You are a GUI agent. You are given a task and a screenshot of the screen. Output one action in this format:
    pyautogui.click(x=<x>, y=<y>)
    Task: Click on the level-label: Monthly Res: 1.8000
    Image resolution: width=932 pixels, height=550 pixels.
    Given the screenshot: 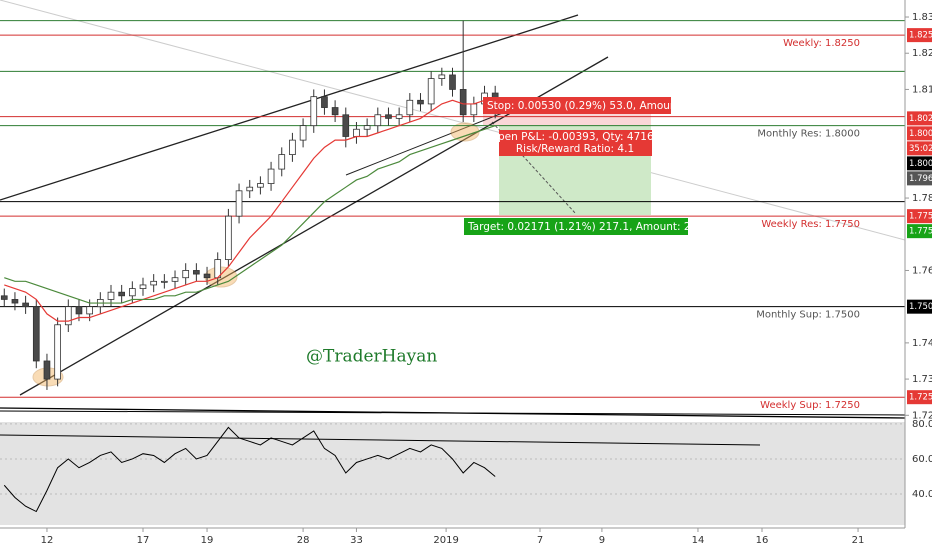 What is the action you would take?
    pyautogui.click(x=808, y=134)
    